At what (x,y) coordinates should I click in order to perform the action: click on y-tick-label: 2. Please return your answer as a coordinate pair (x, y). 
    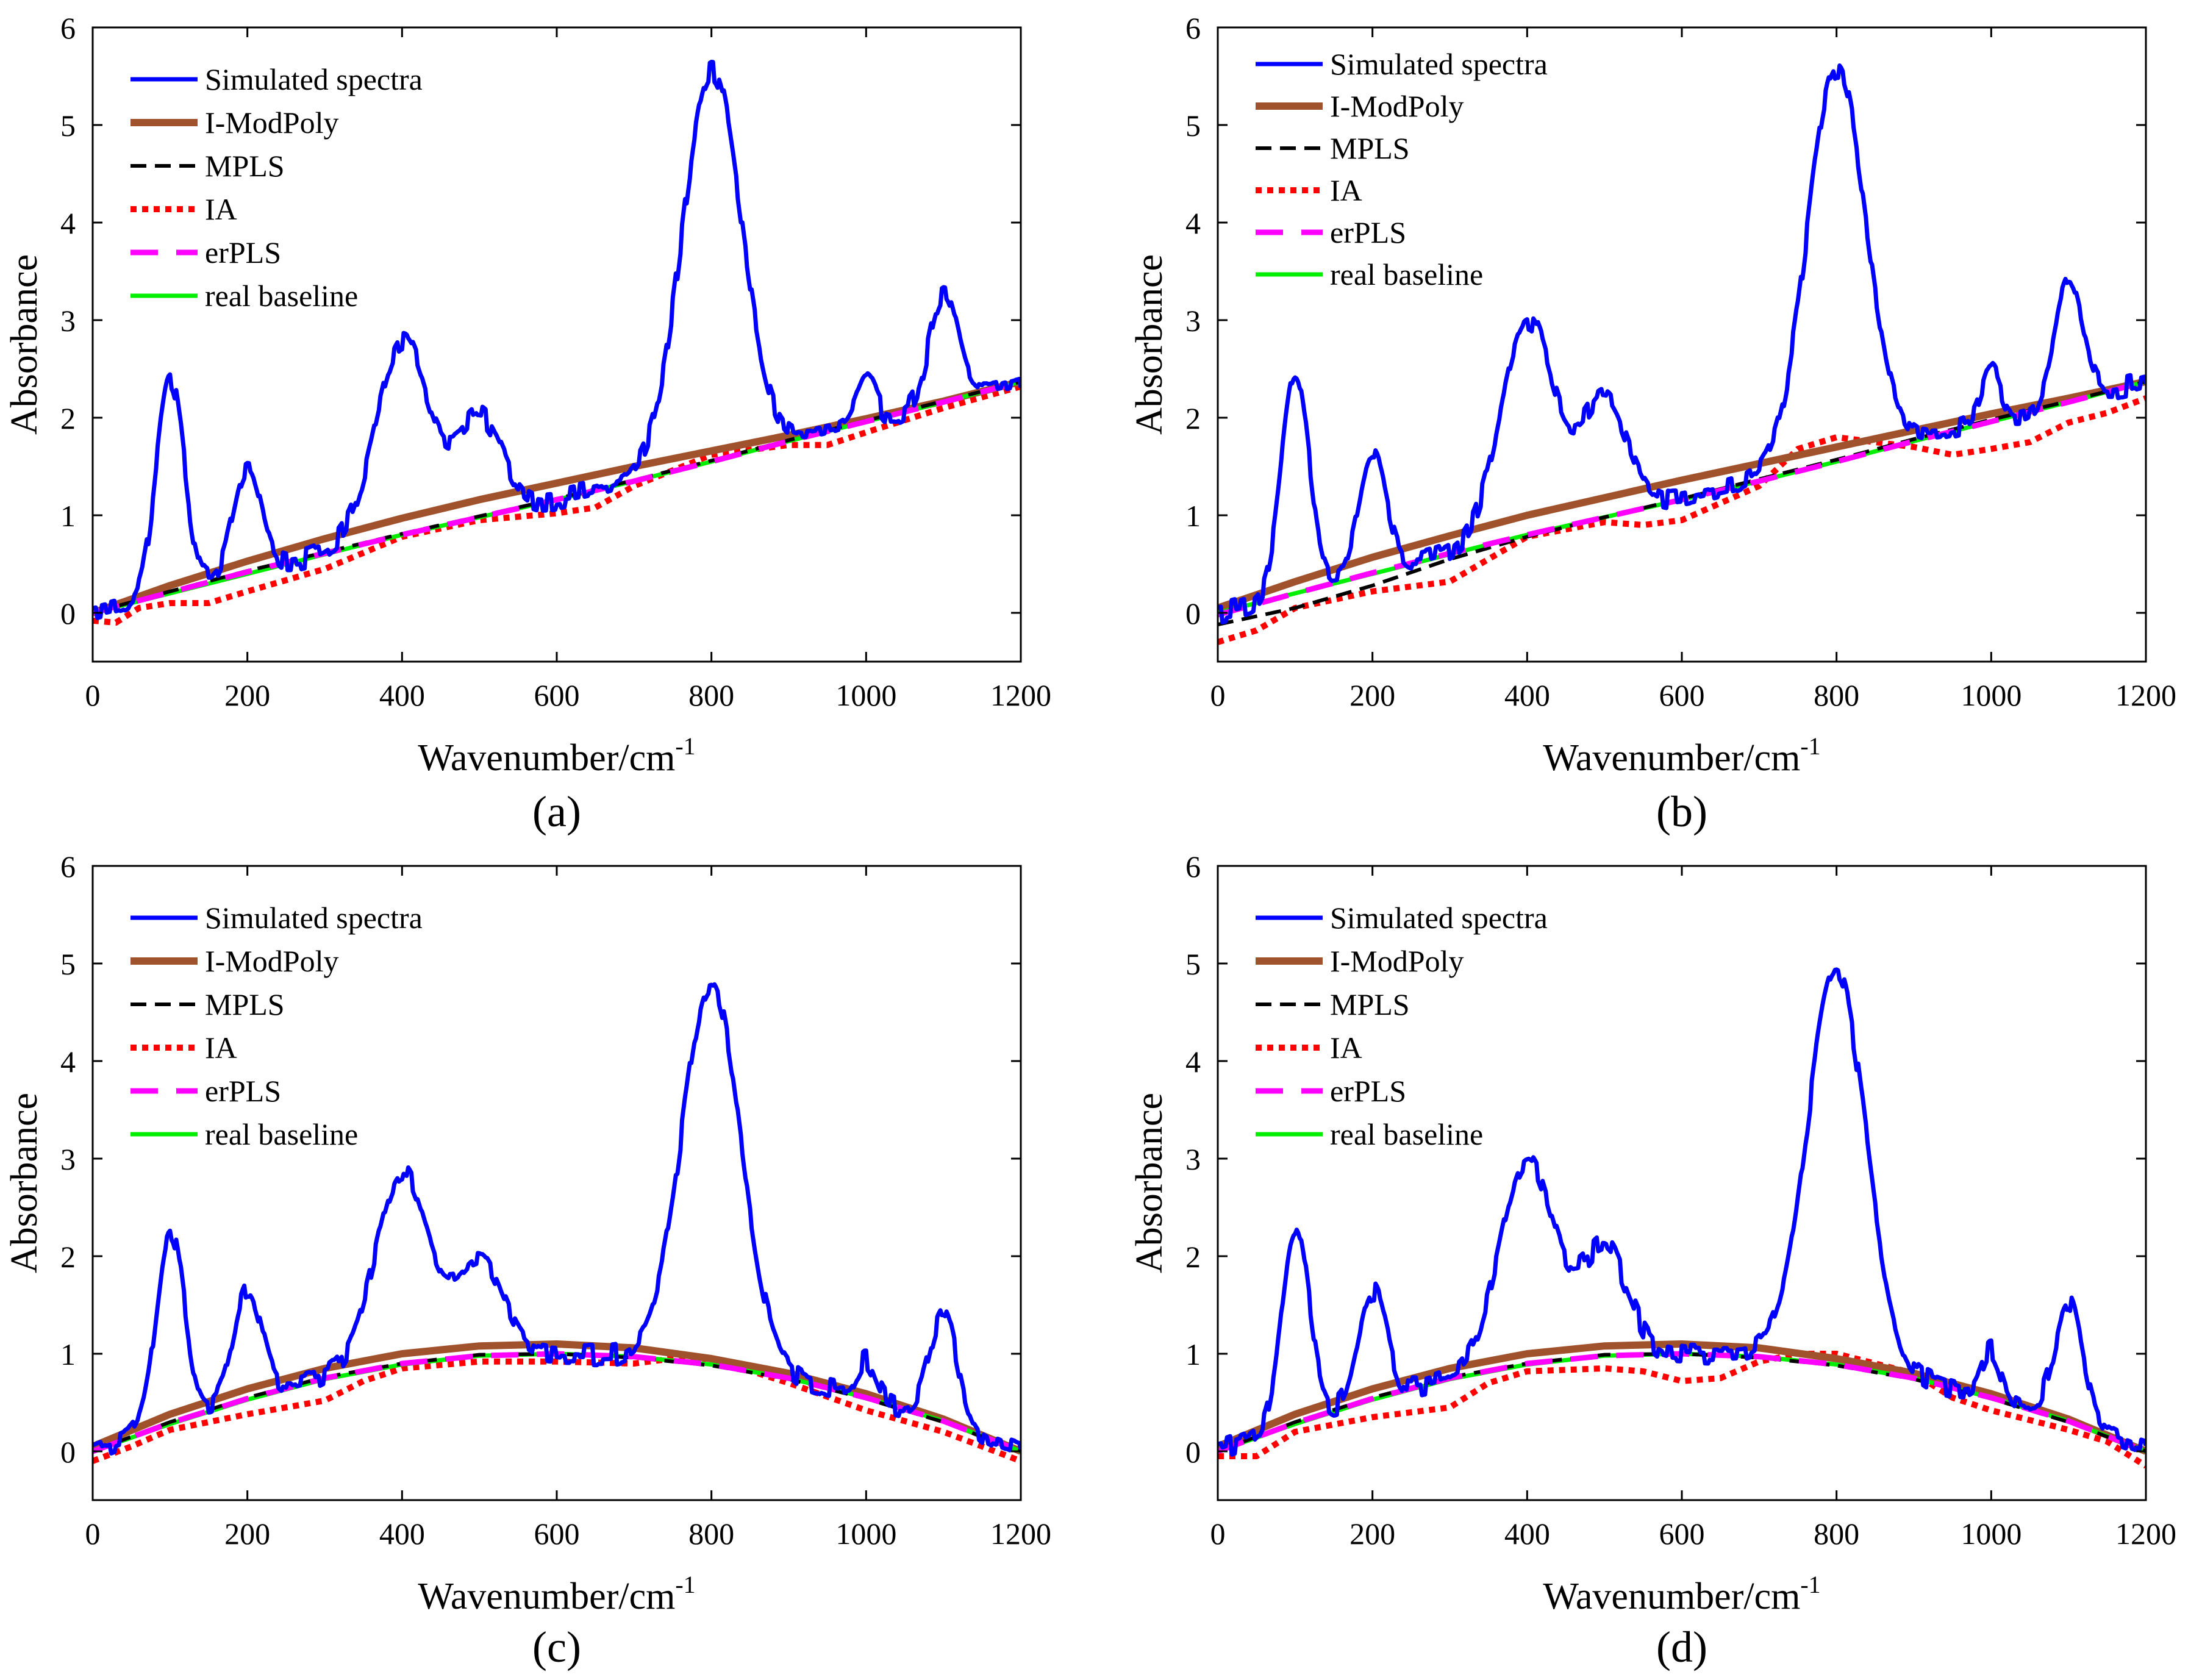
    Looking at the image, I should click on (1193, 1257).